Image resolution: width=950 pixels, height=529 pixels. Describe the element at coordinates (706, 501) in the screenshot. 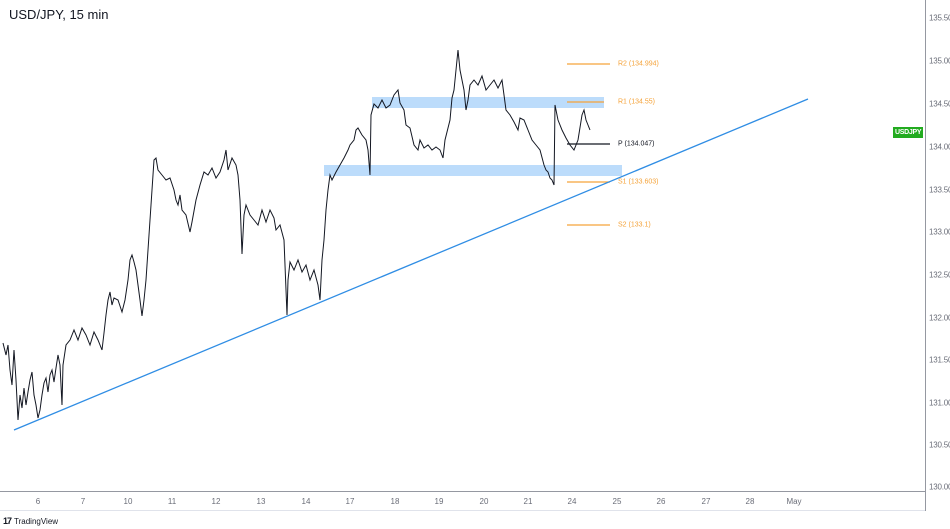

I see `x-tick: 27` at that location.